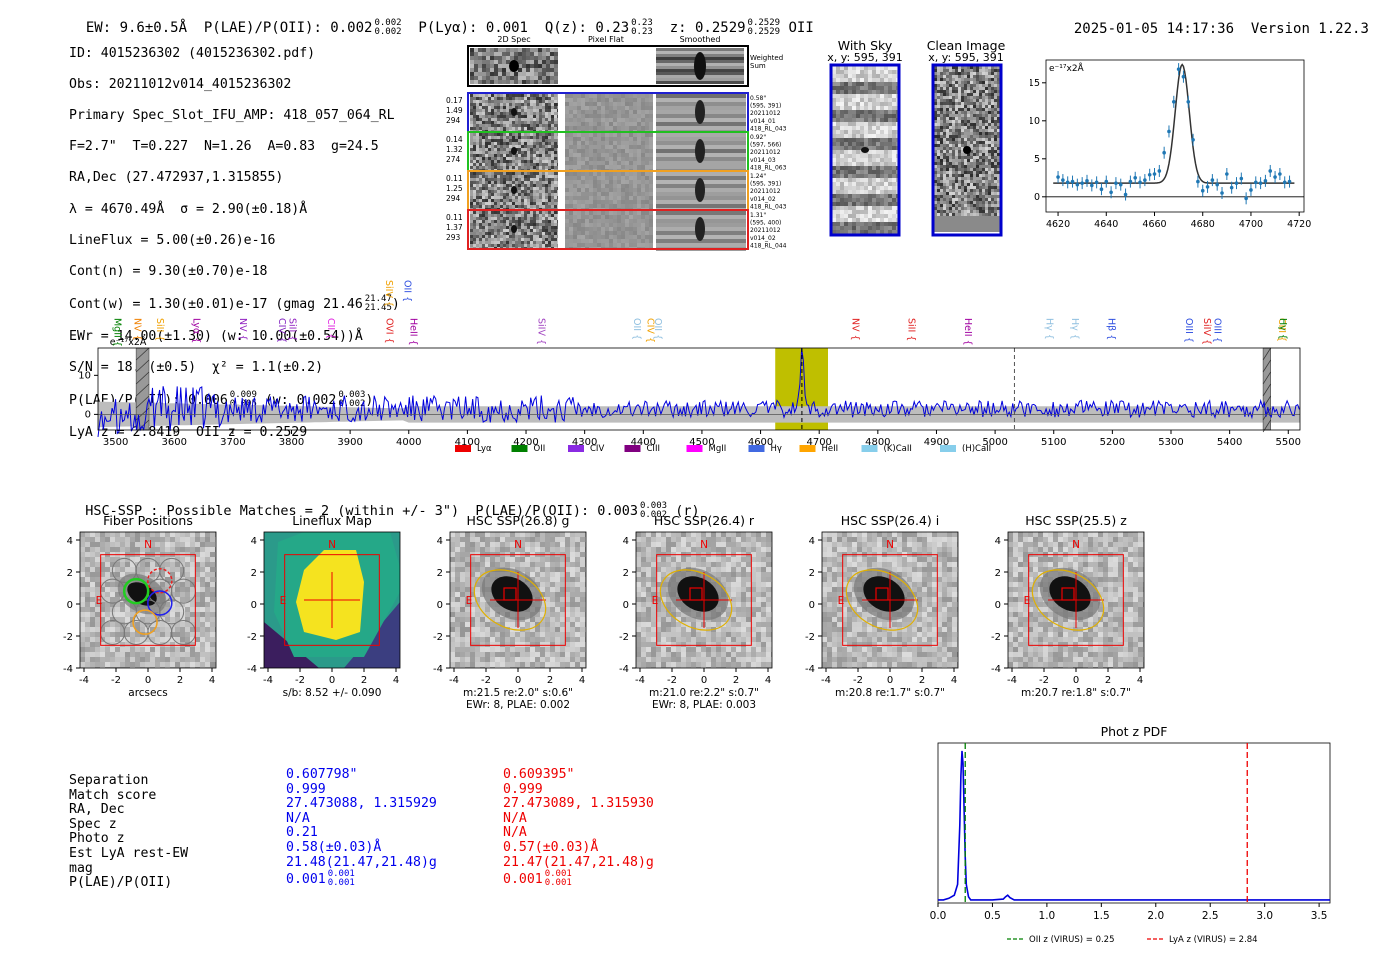 The image size is (1400, 953). Describe the element at coordinates (768, 128) in the screenshot. I see `row-right-stat: 418_RL_043` at that location.